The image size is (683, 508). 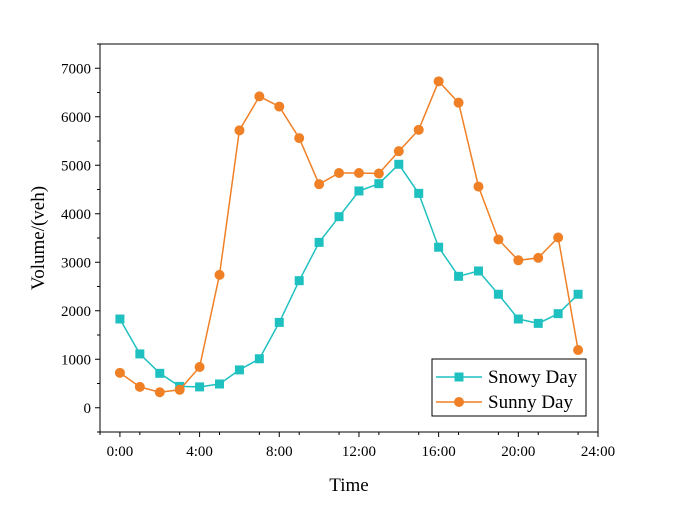 What do you see at coordinates (439, 452) in the screenshot?
I see `x-tick-label: 16:00` at bounding box center [439, 452].